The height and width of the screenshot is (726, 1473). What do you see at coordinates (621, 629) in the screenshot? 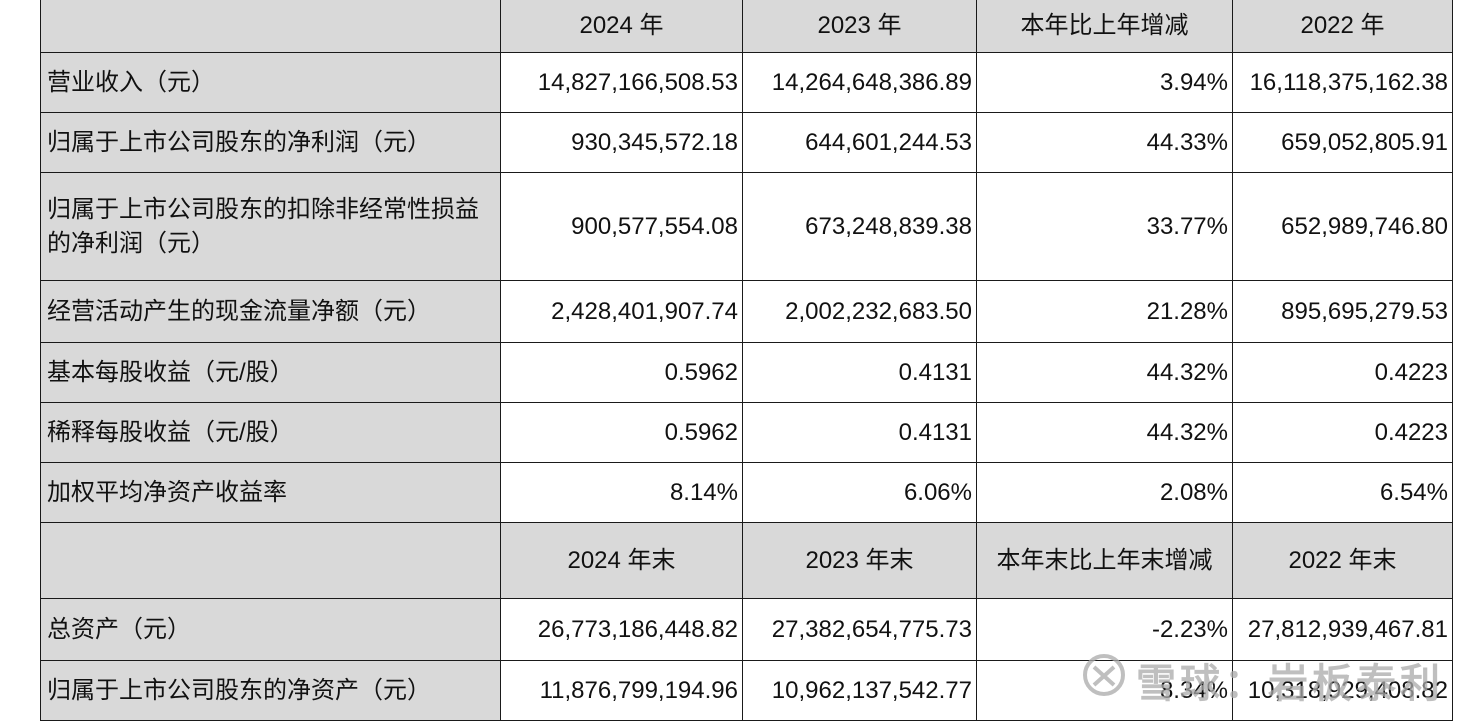
I see `value-2024: 26,773,186,448.82` at bounding box center [621, 629].